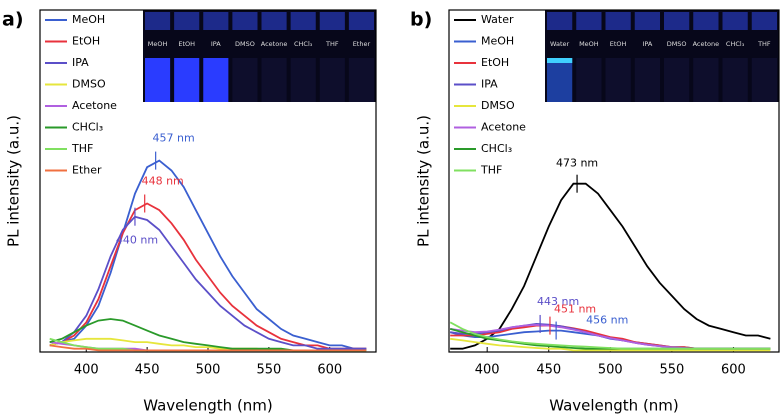 This screenshot has width=784, height=420. I want to click on panel-label: a), so click(13, 20).